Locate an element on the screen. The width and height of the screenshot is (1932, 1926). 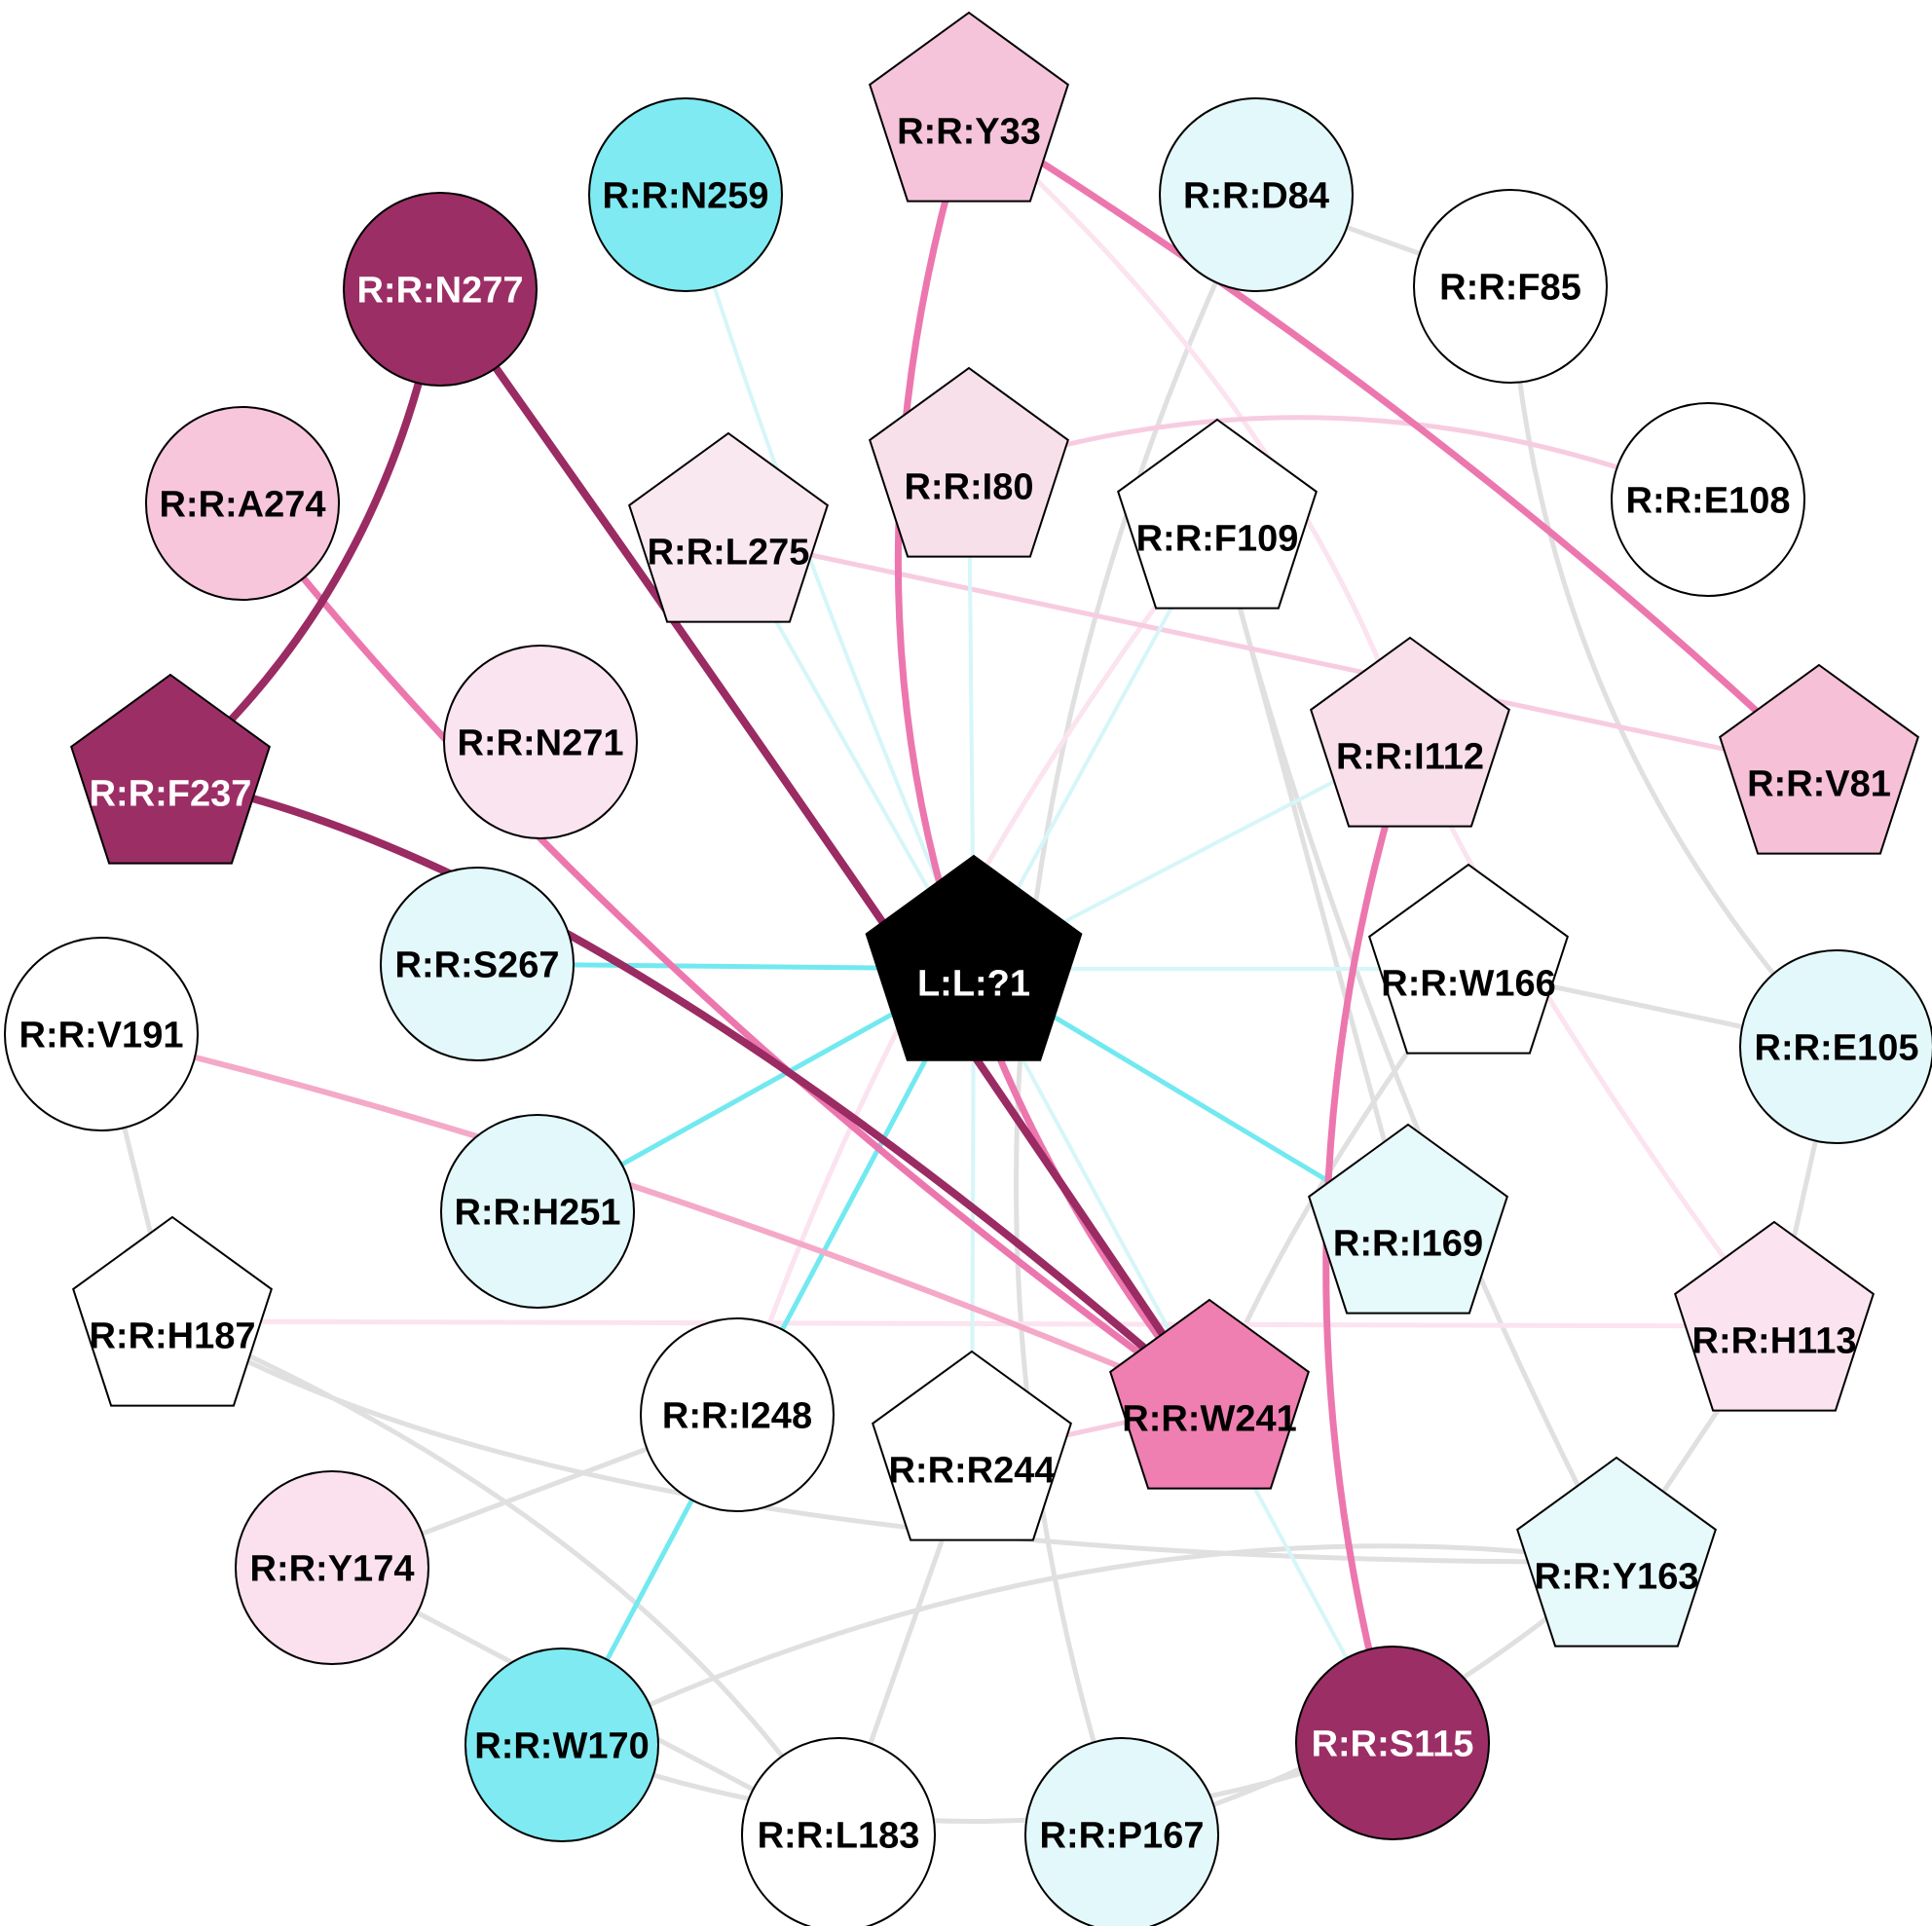
edge-y33-w241 is located at coordinates (1053, 760).